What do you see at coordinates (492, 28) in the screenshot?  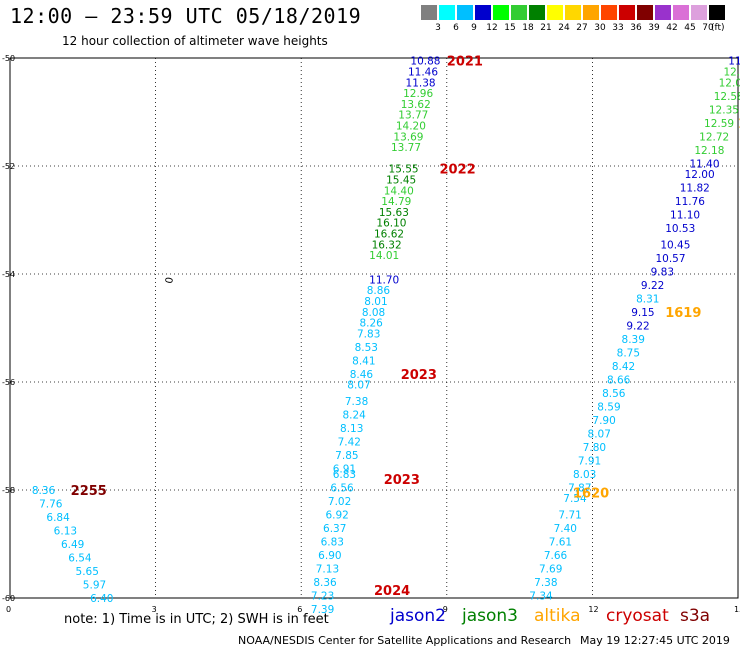 I see `colorbar-label: 12` at bounding box center [492, 28].